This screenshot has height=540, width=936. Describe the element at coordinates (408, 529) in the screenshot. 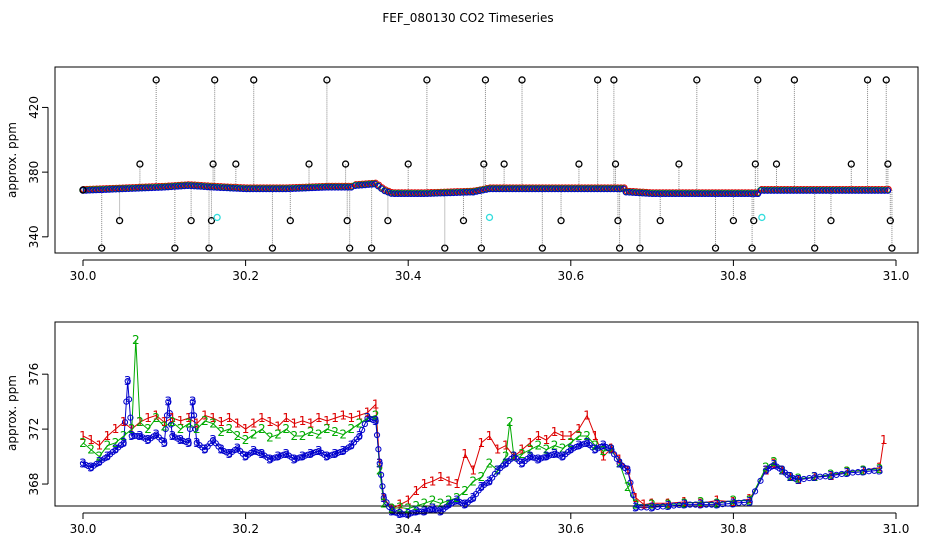

I see `bottom-x-tick-label: 30.4` at that location.